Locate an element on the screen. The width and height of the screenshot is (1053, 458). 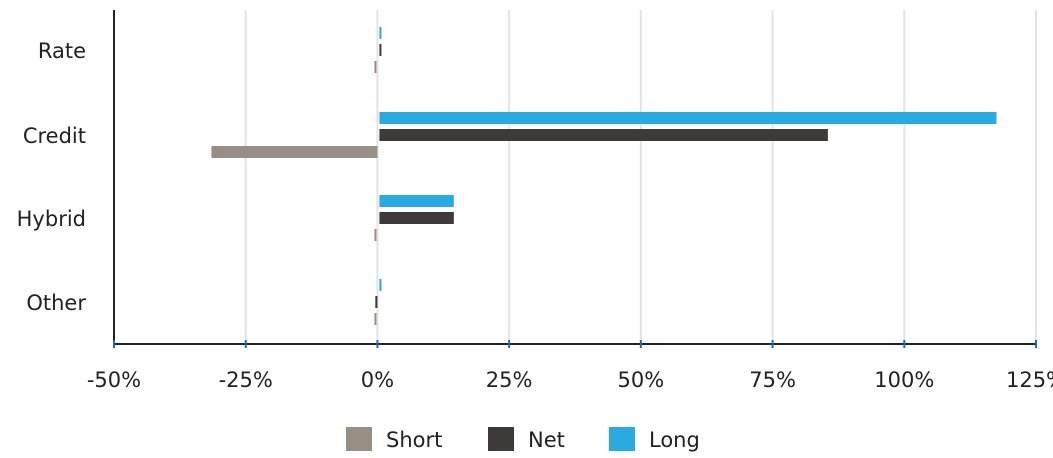
category-label: Credit is located at coordinates (54, 136).